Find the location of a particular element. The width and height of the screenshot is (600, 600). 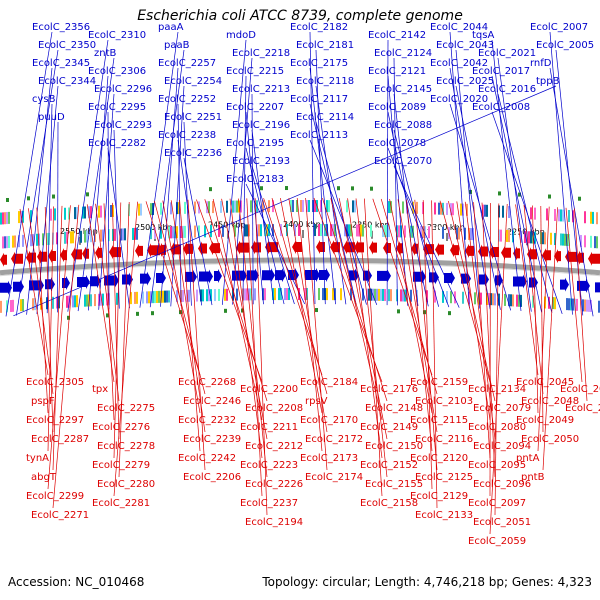

forward-gene-label: EcolC_2183 is located at coordinates (255, 179).